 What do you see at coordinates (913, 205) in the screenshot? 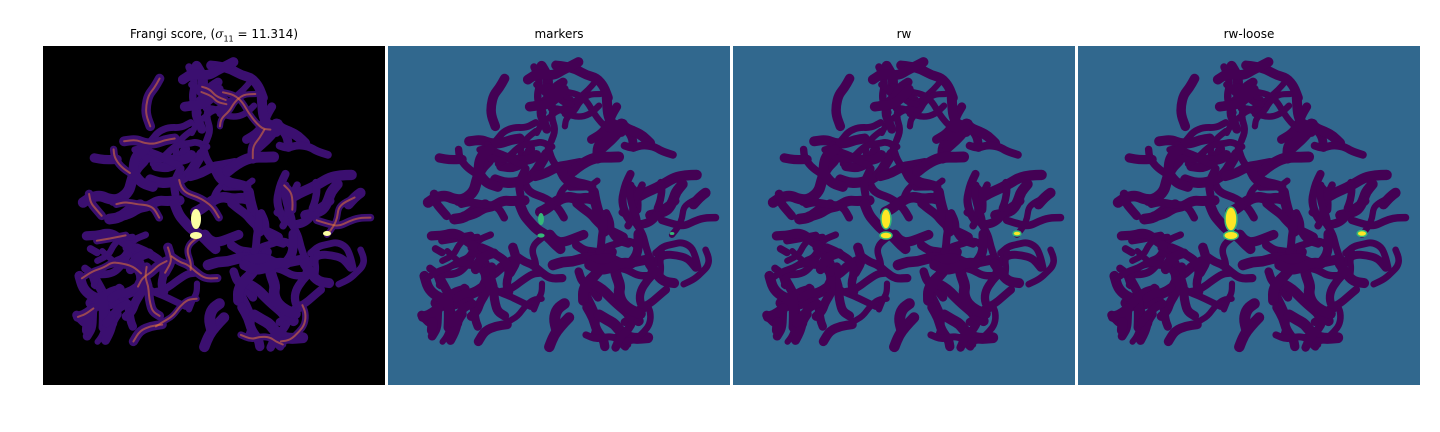
I see `vessel-texture` at bounding box center [913, 205].